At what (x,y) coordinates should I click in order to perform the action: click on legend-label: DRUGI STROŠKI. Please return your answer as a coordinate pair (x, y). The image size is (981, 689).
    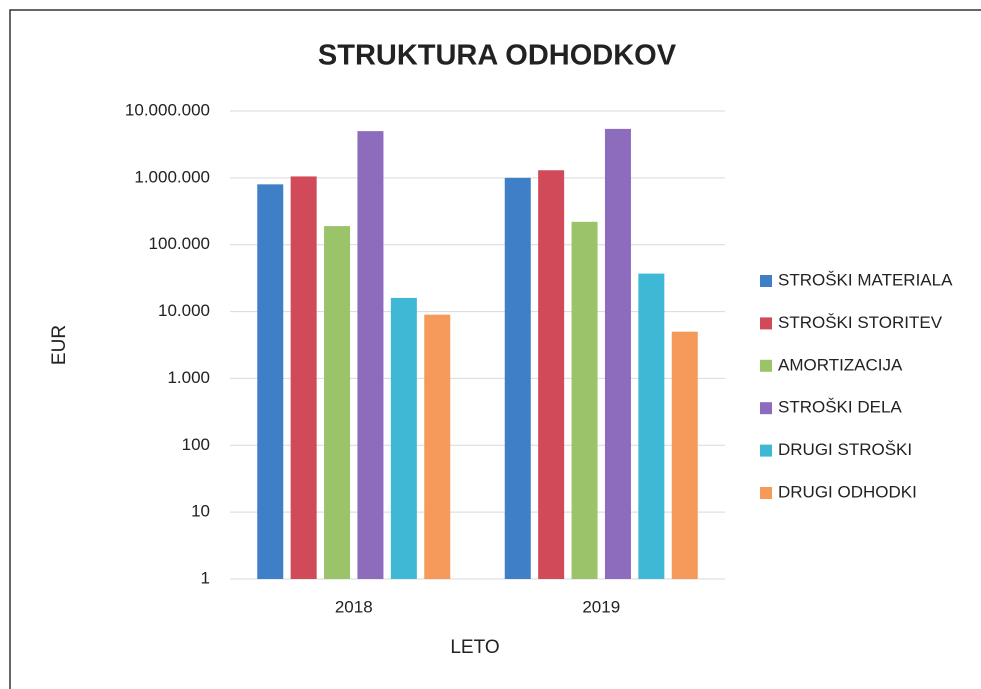
    Looking at the image, I should click on (845, 449).